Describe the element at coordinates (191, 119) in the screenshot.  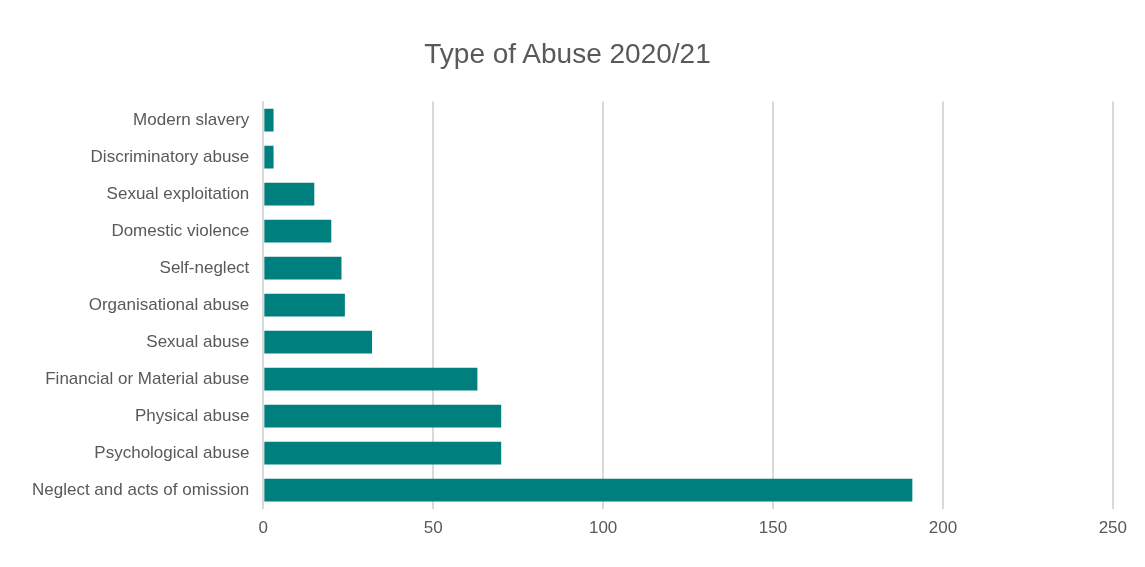
I see `y-tick-label: Modern slavery` at that location.